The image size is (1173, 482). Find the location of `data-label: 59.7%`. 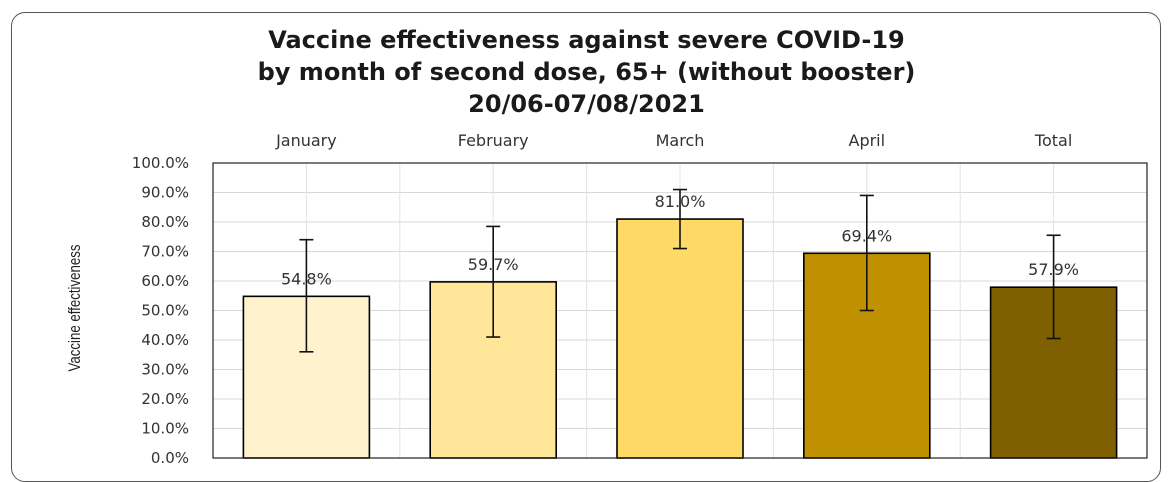

data-label: 59.7% is located at coordinates (493, 264).